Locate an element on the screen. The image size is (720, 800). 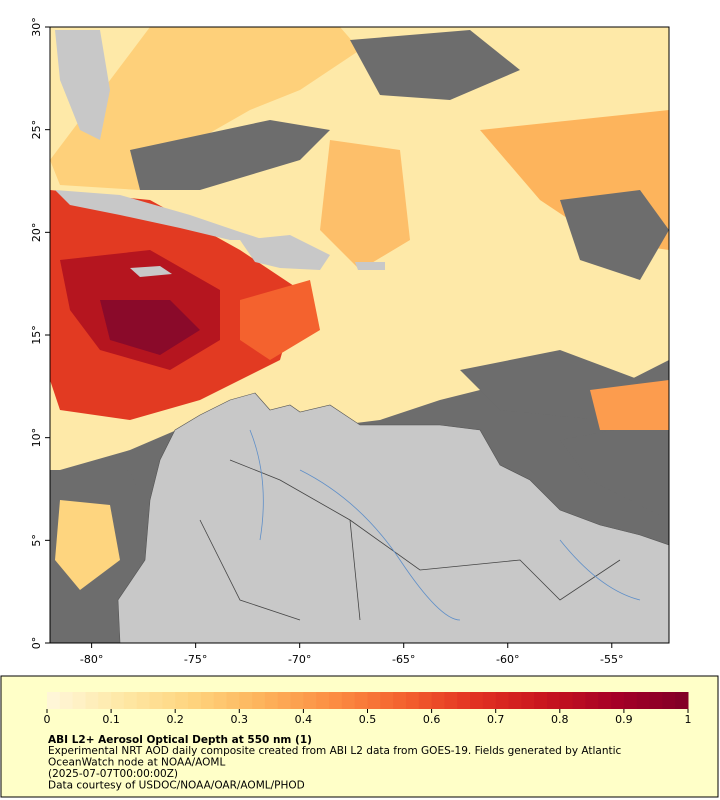
colorbar-tick-label: 1 is located at coordinates (688, 719).